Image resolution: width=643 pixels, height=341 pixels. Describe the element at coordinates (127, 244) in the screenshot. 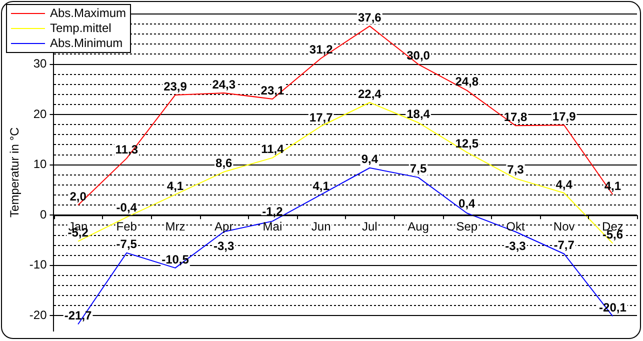

I see `data-label: -7,5` at that location.